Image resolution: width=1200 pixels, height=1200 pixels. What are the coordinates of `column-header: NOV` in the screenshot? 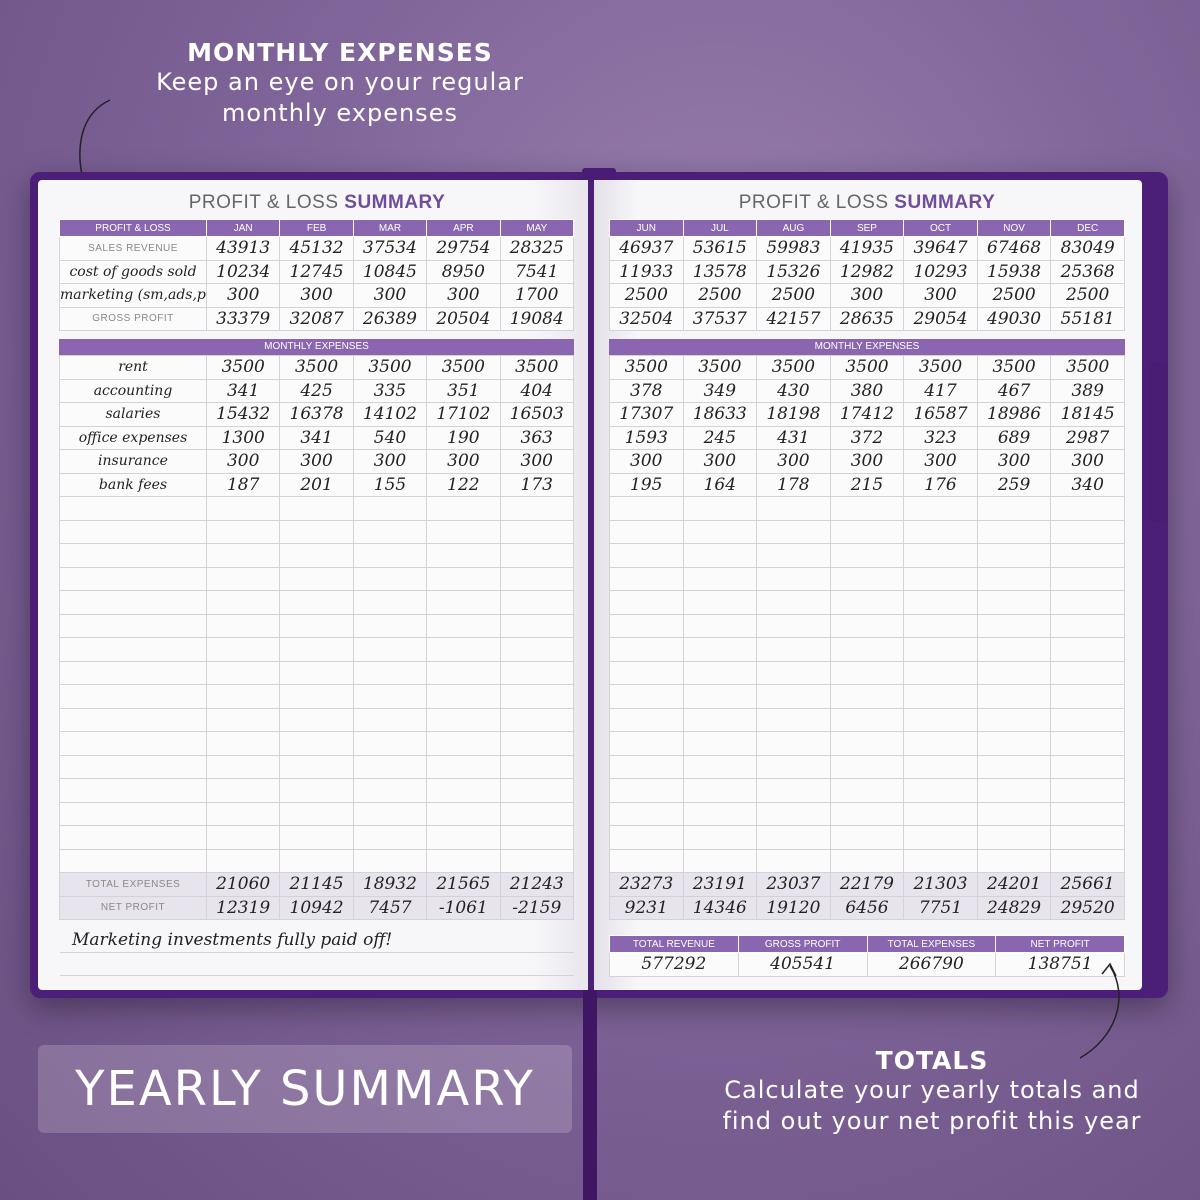 It's located at (1014, 228).